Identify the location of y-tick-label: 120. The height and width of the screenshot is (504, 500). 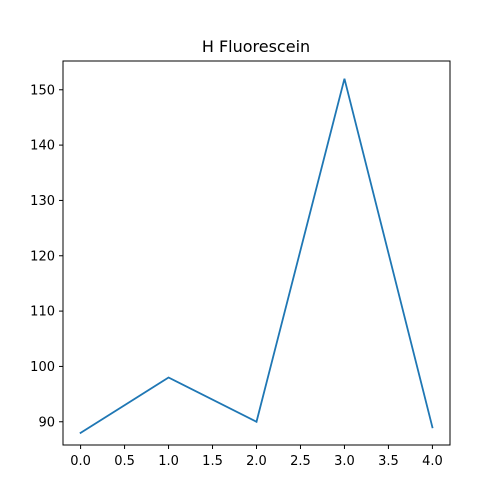
(42, 256).